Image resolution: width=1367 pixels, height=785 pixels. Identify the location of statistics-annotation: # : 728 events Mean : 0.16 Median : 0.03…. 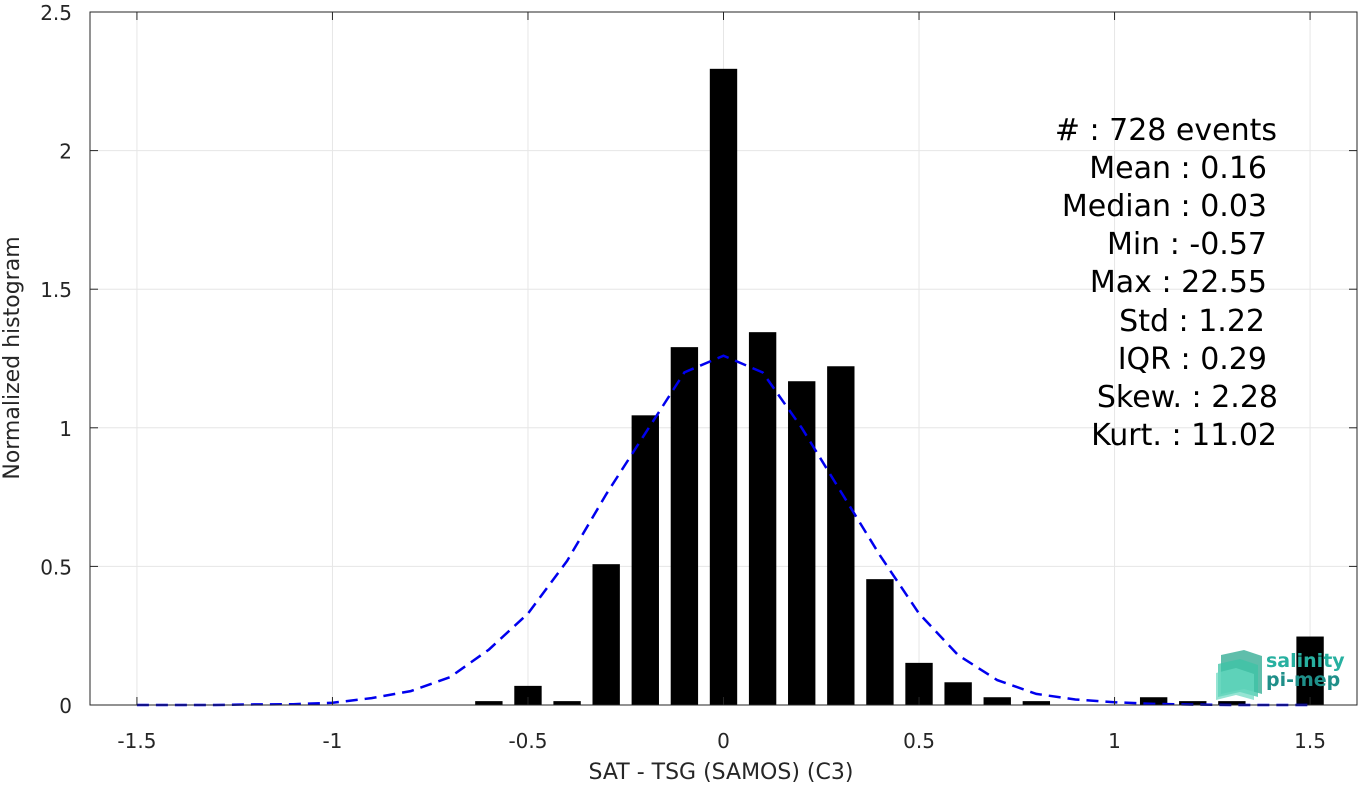
(1166, 283).